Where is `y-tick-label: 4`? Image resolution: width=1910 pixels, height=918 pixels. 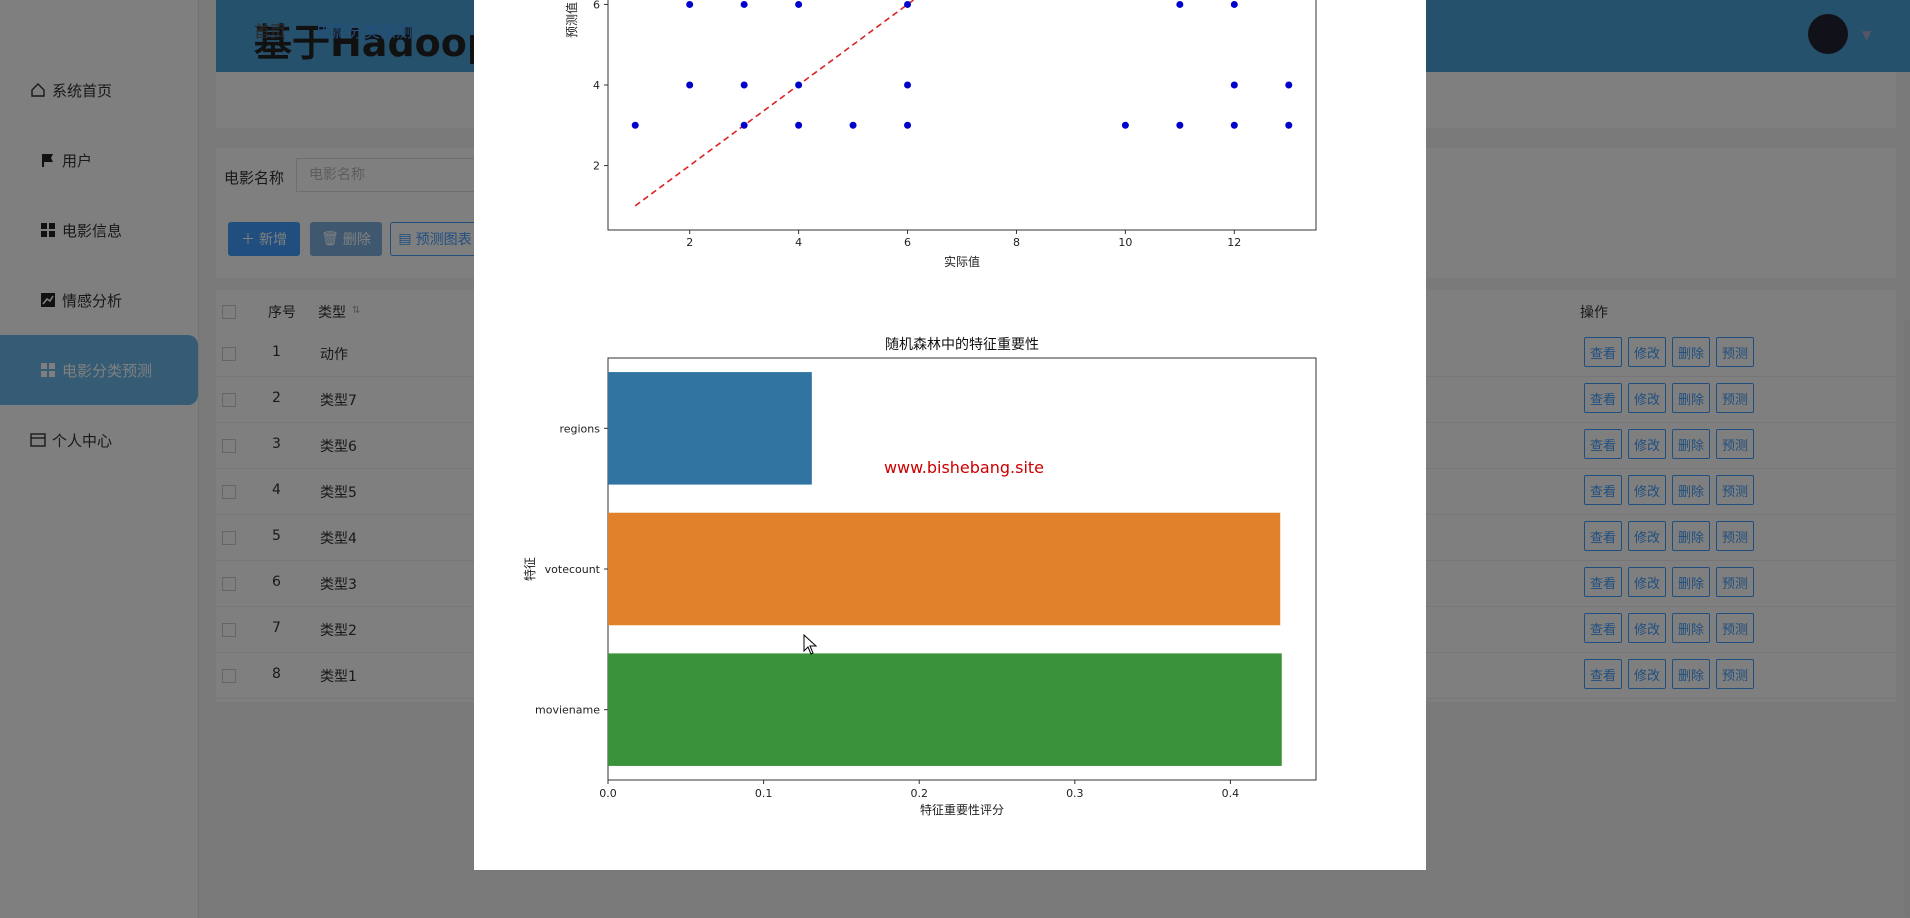
y-tick-label: 4 is located at coordinates (596, 85).